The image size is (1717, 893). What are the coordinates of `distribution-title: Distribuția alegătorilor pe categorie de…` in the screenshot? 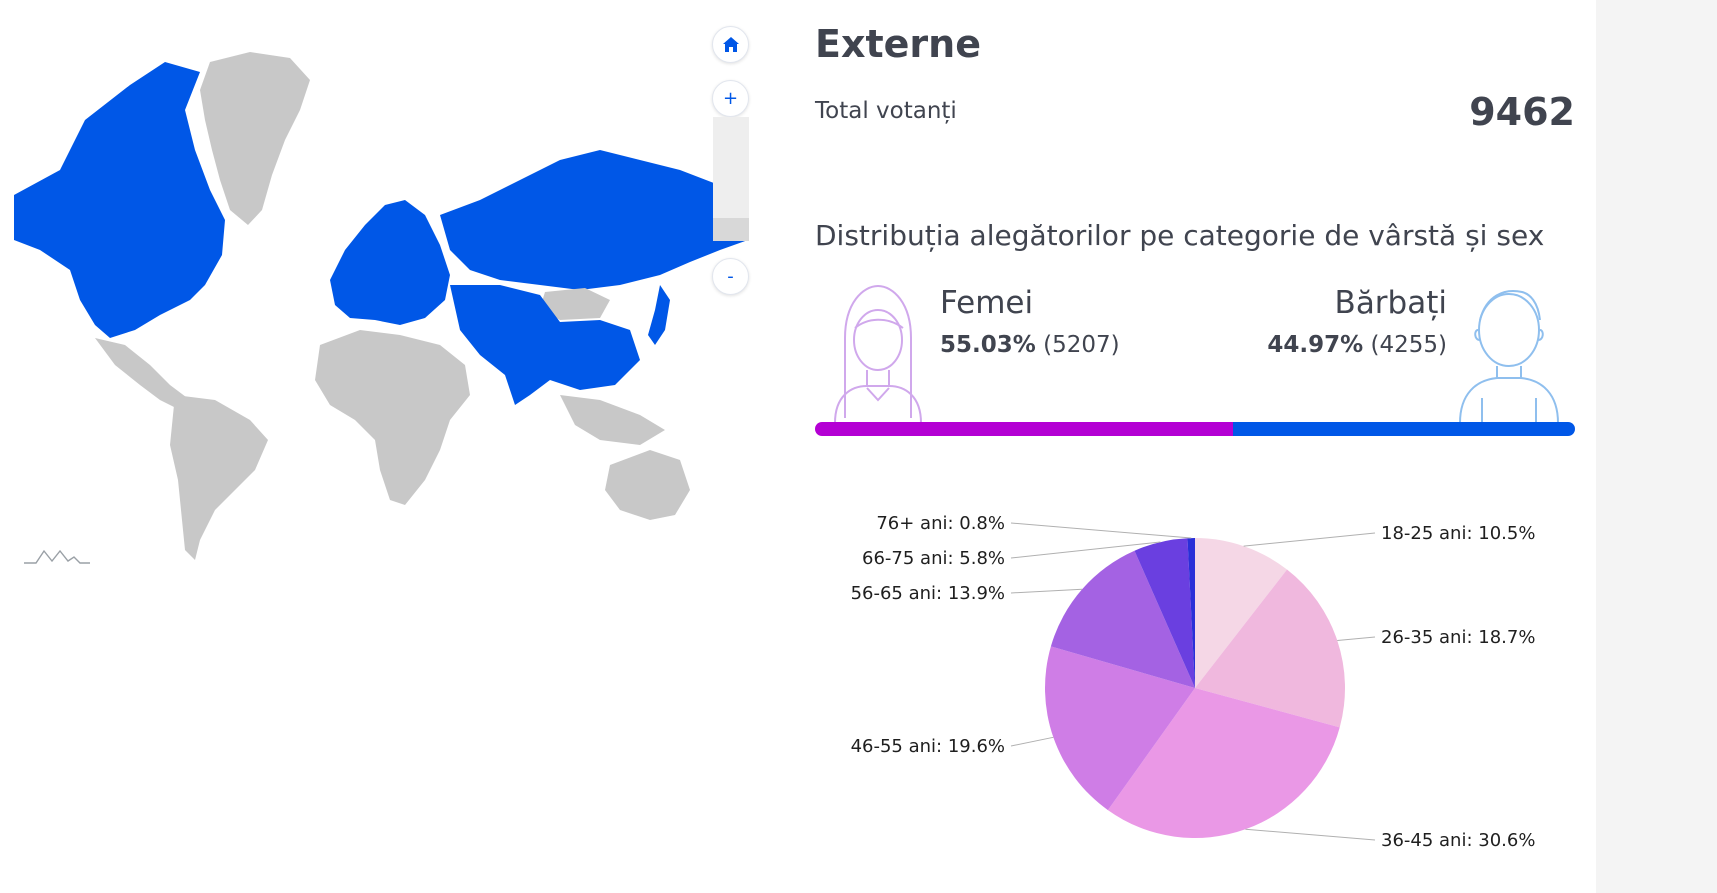 It's located at (1180, 235).